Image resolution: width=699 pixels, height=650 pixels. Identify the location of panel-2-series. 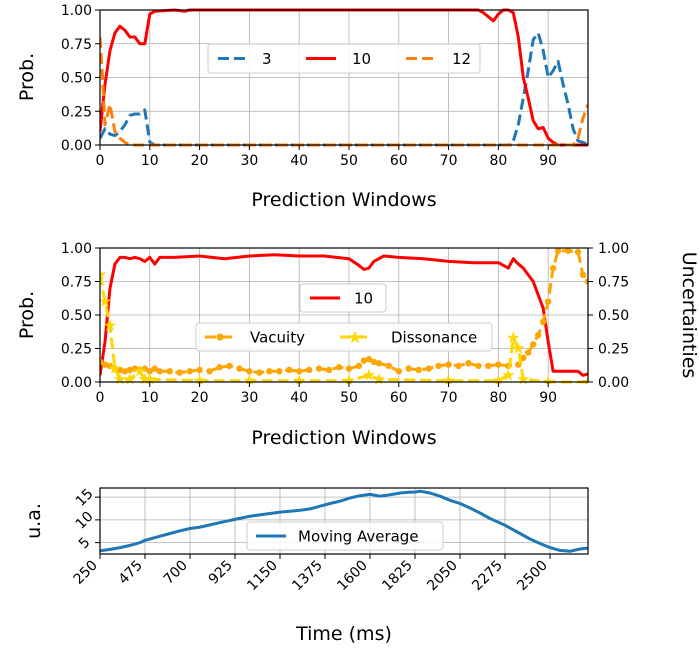
(344, 315).